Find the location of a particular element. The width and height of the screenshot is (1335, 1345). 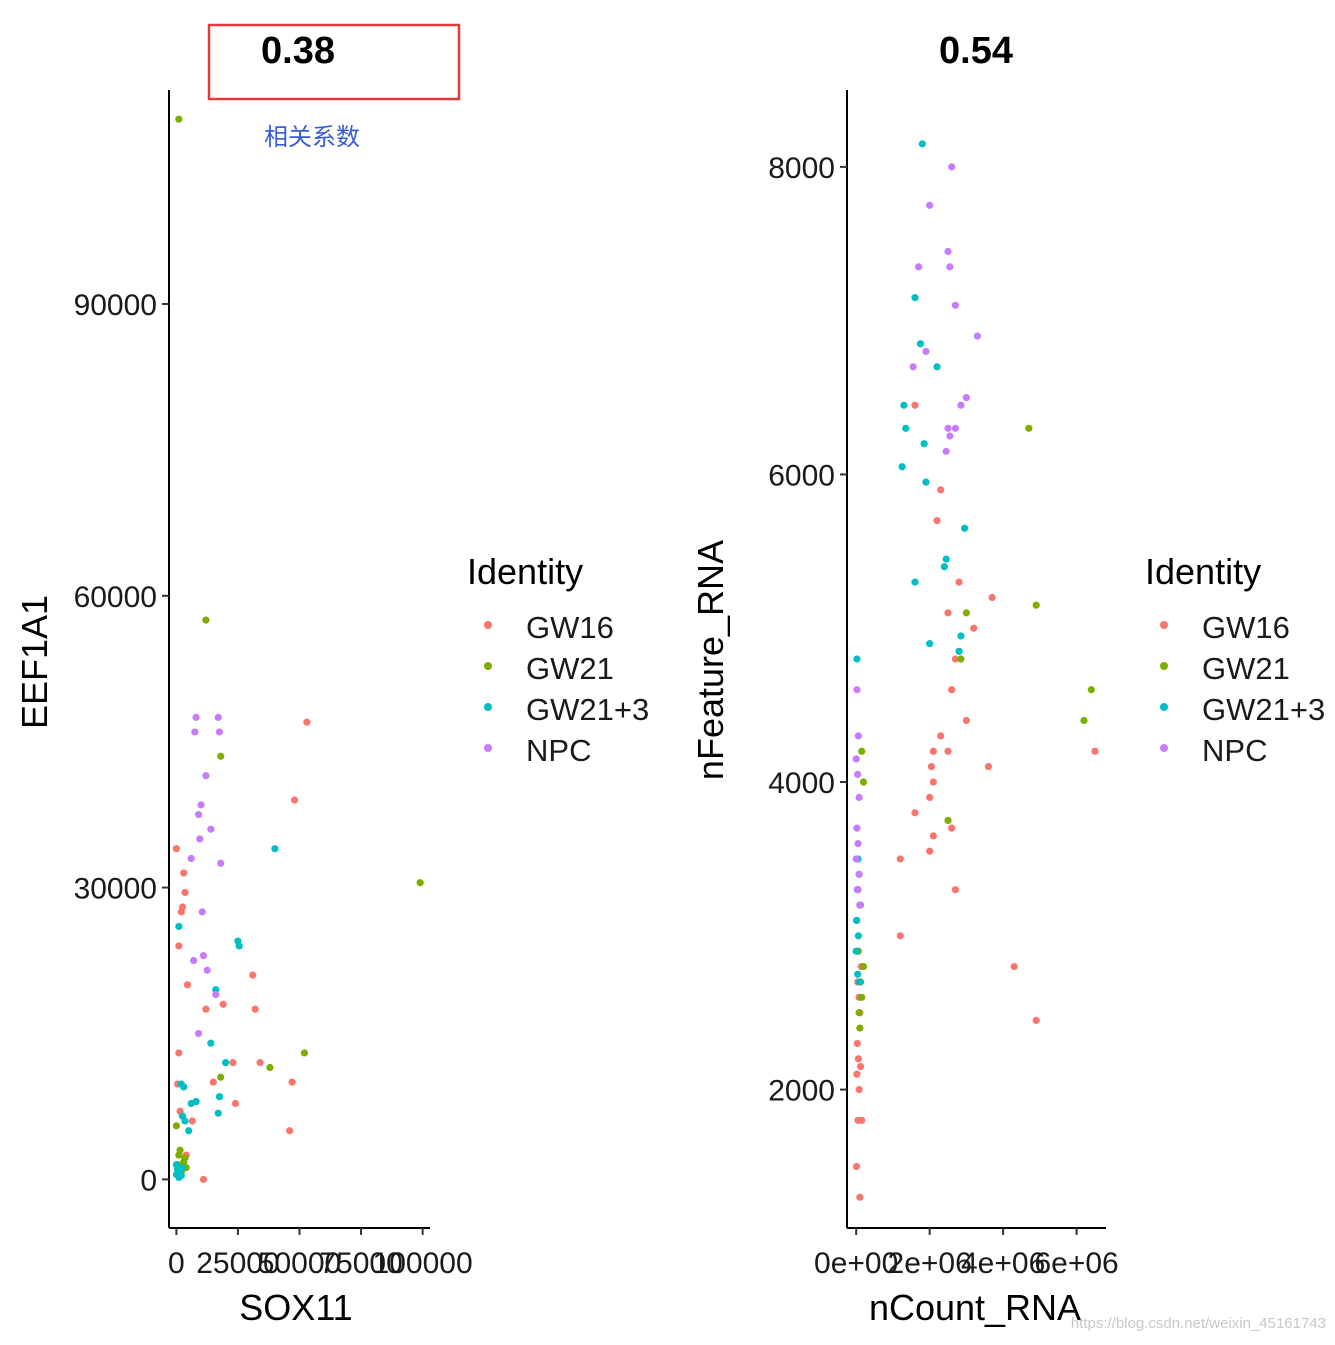

panel-left-points is located at coordinates (298, 649).